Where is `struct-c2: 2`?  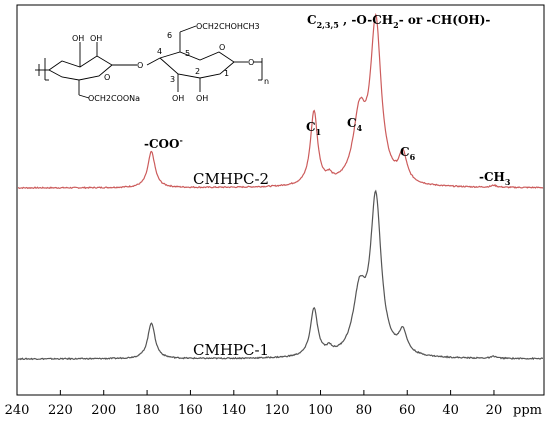 struct-c2: 2 is located at coordinates (197, 71).